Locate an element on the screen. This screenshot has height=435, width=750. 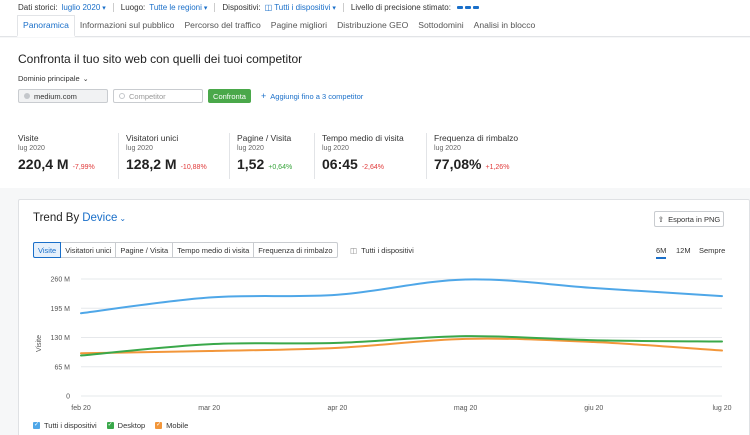
devices-label: Dispositivi: is located at coordinates (241, 7).